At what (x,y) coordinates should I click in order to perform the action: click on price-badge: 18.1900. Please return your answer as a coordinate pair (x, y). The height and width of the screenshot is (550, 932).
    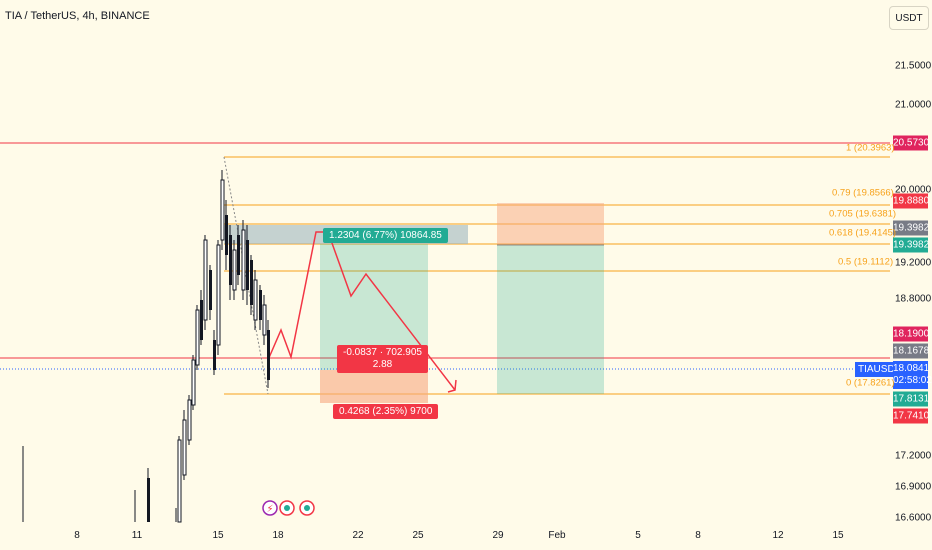
    Looking at the image, I should click on (911, 334).